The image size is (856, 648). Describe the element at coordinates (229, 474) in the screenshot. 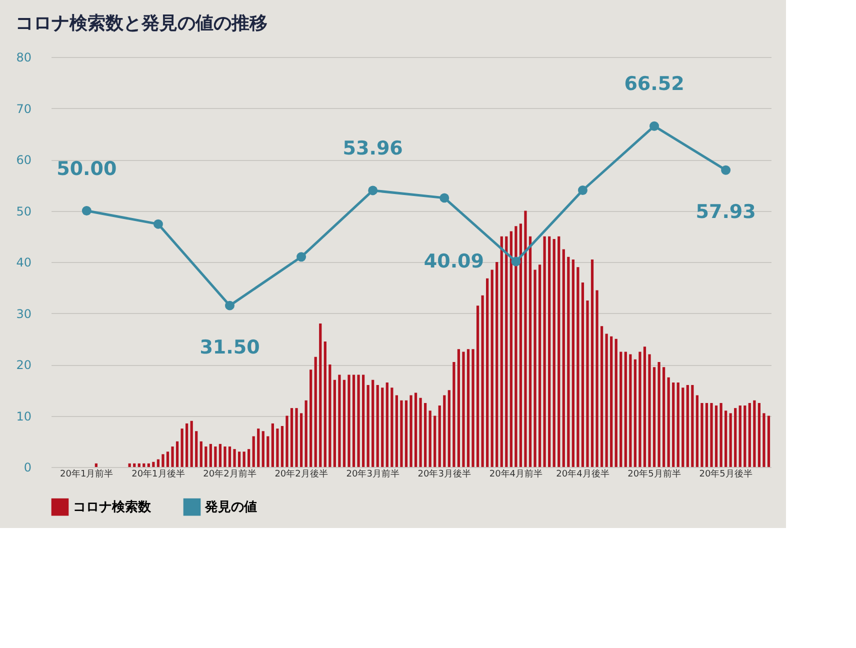

I see `x-tick-label: 20年2月前半` at that location.